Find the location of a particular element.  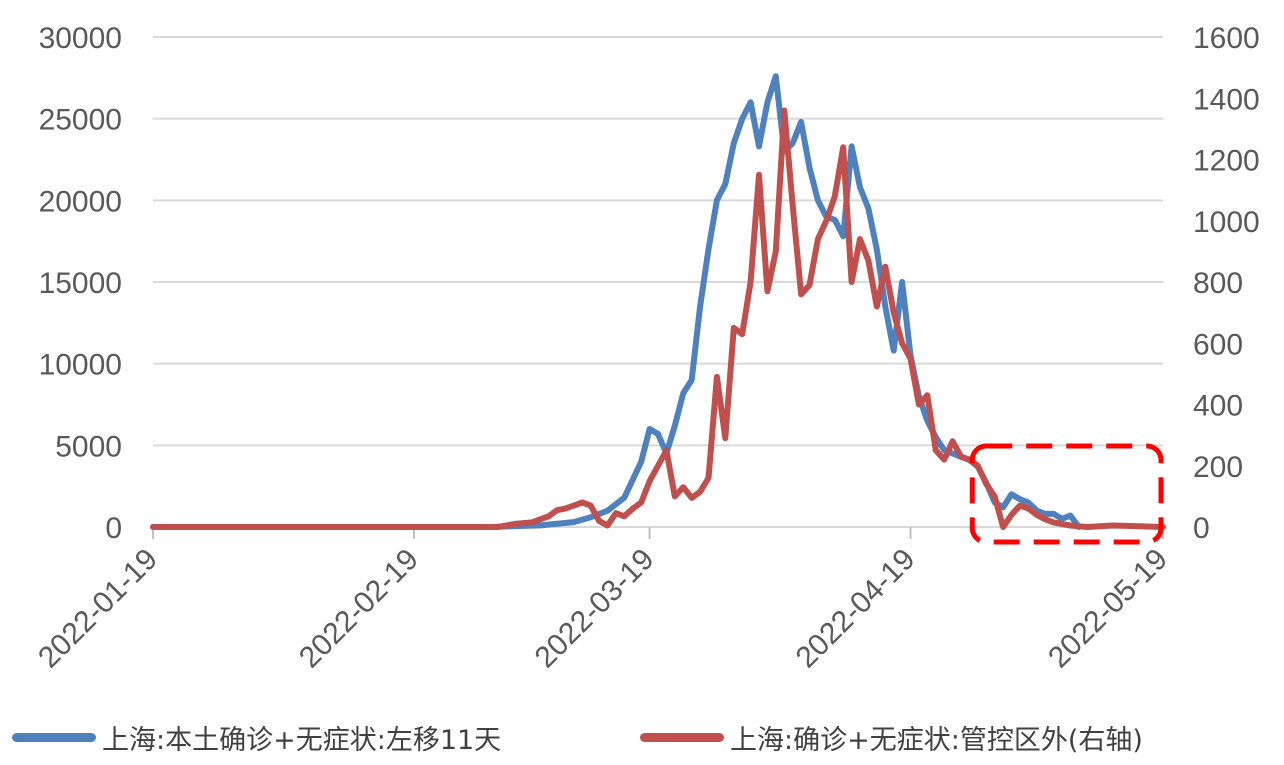

legend-item-right-series: 上海:确诊+无症状:管控区外(右轴) is located at coordinates (891, 737).